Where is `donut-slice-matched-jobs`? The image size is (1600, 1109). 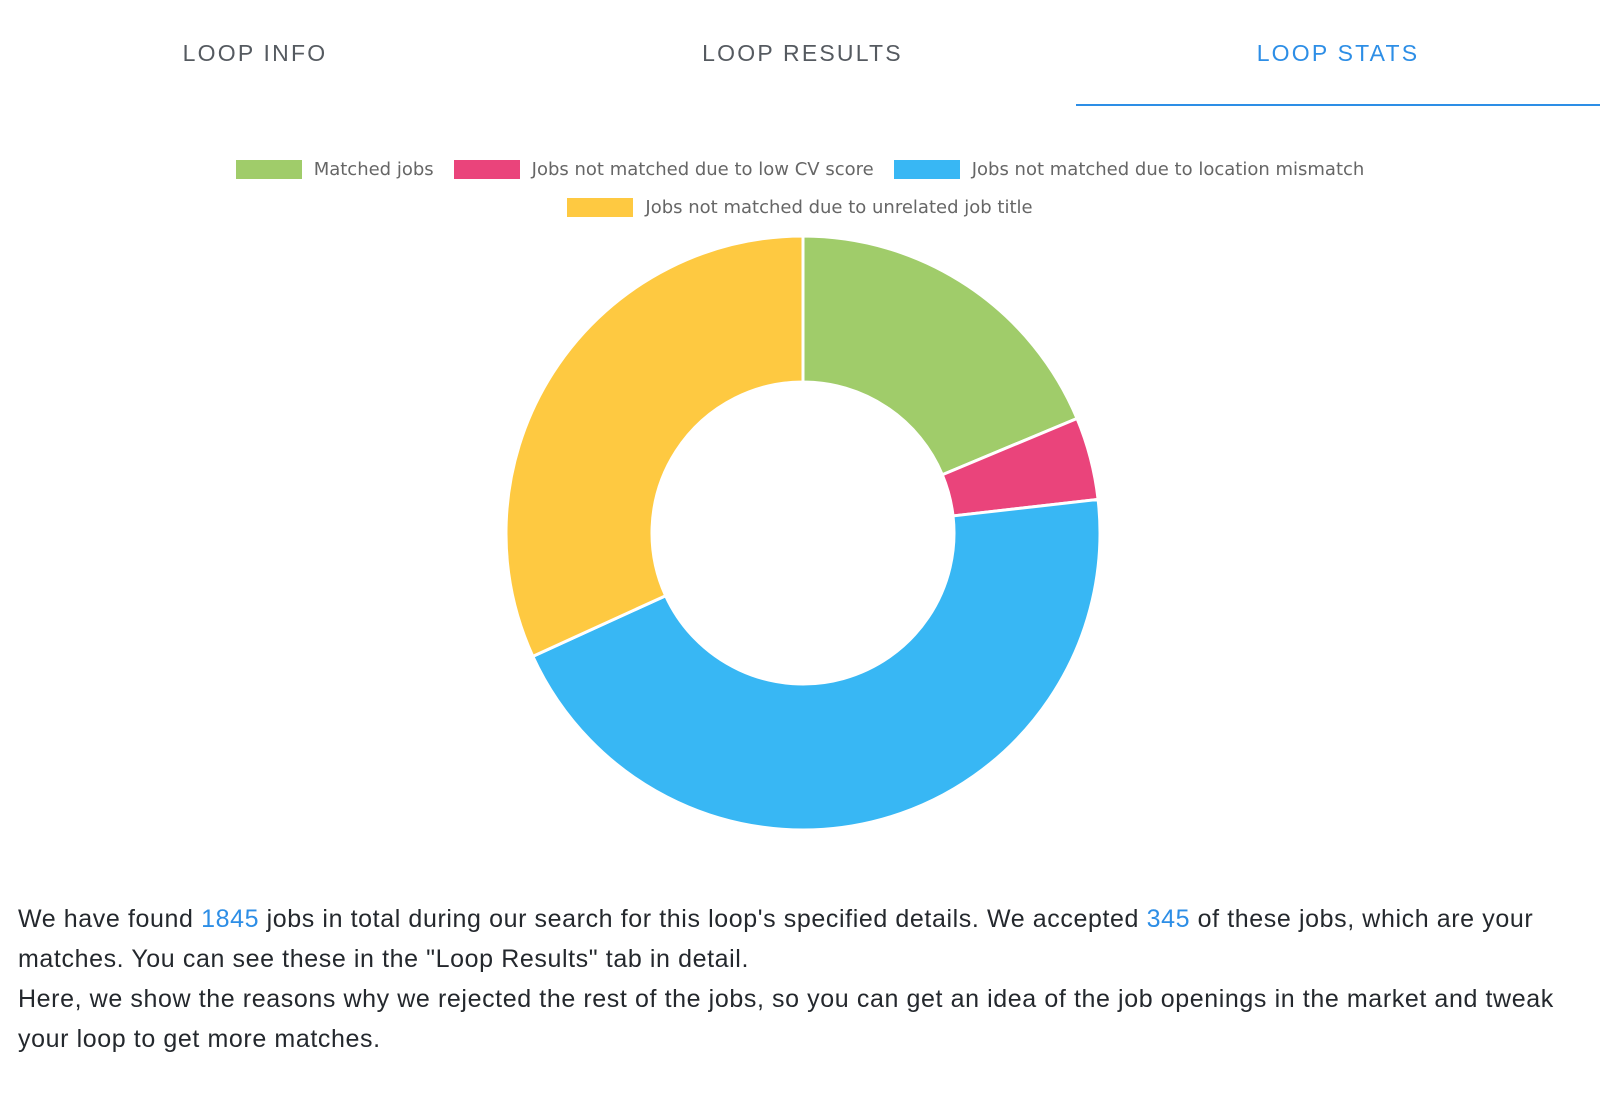 donut-slice-matched-jobs is located at coordinates (940, 355).